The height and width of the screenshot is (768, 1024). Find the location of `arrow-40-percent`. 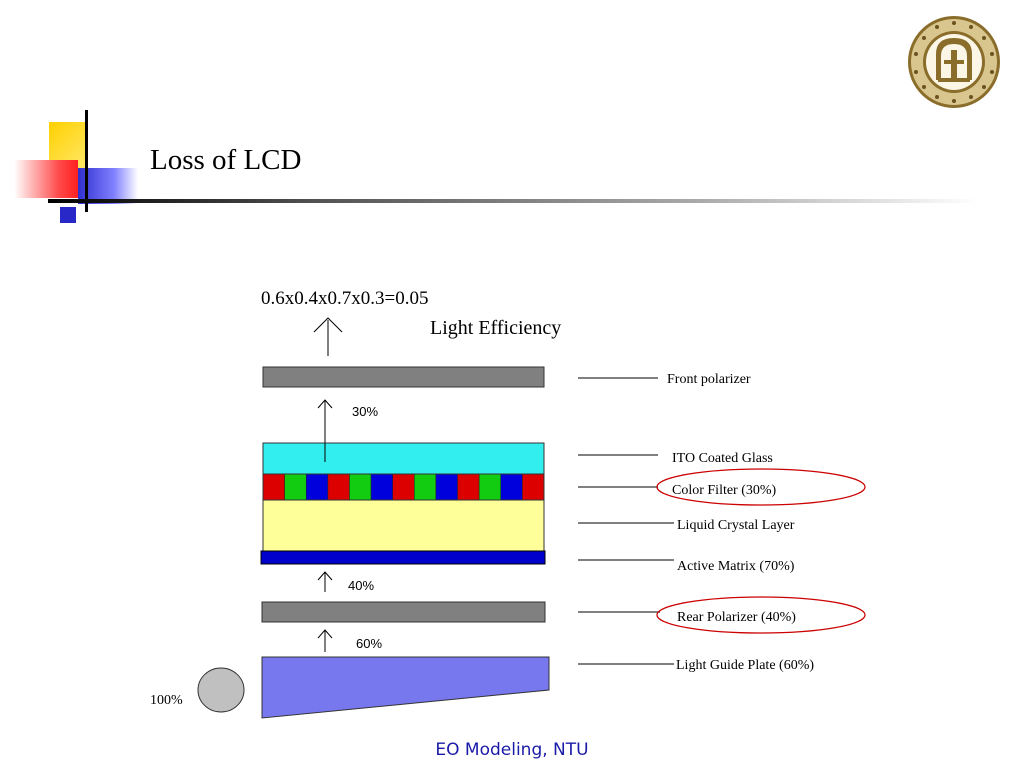

arrow-40-percent is located at coordinates (325, 581).